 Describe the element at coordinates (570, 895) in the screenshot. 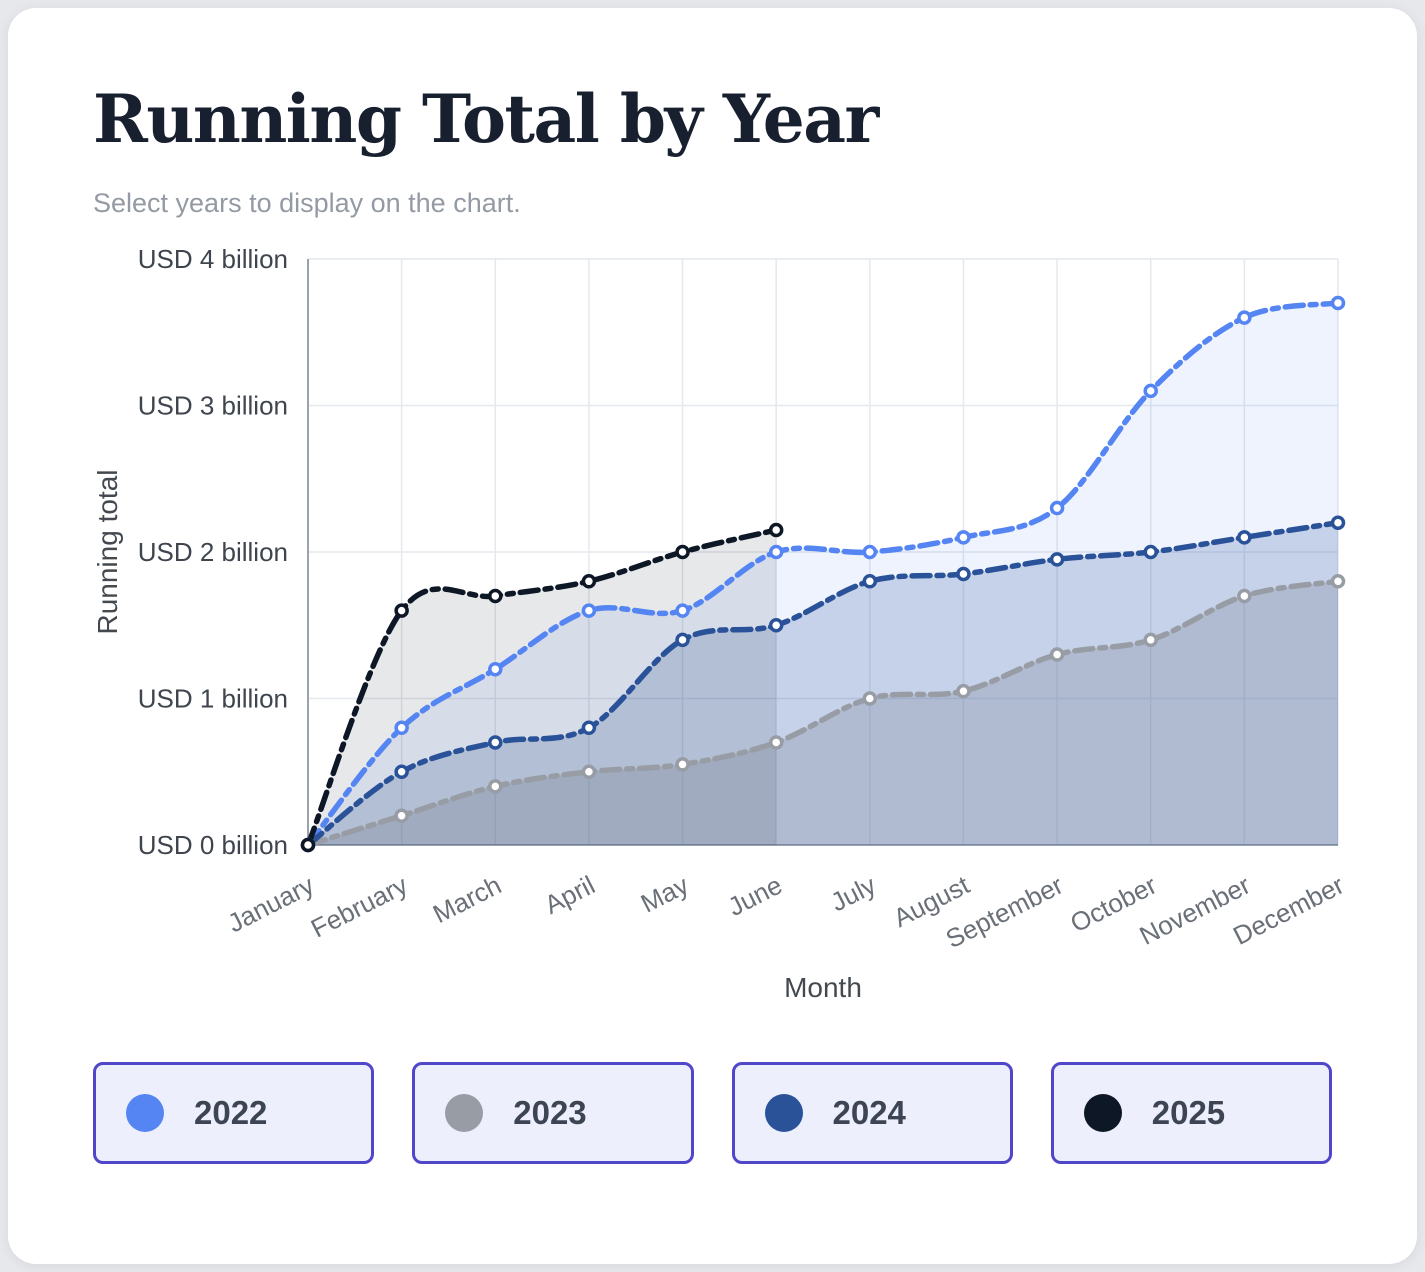

I see `svg-text: April` at that location.